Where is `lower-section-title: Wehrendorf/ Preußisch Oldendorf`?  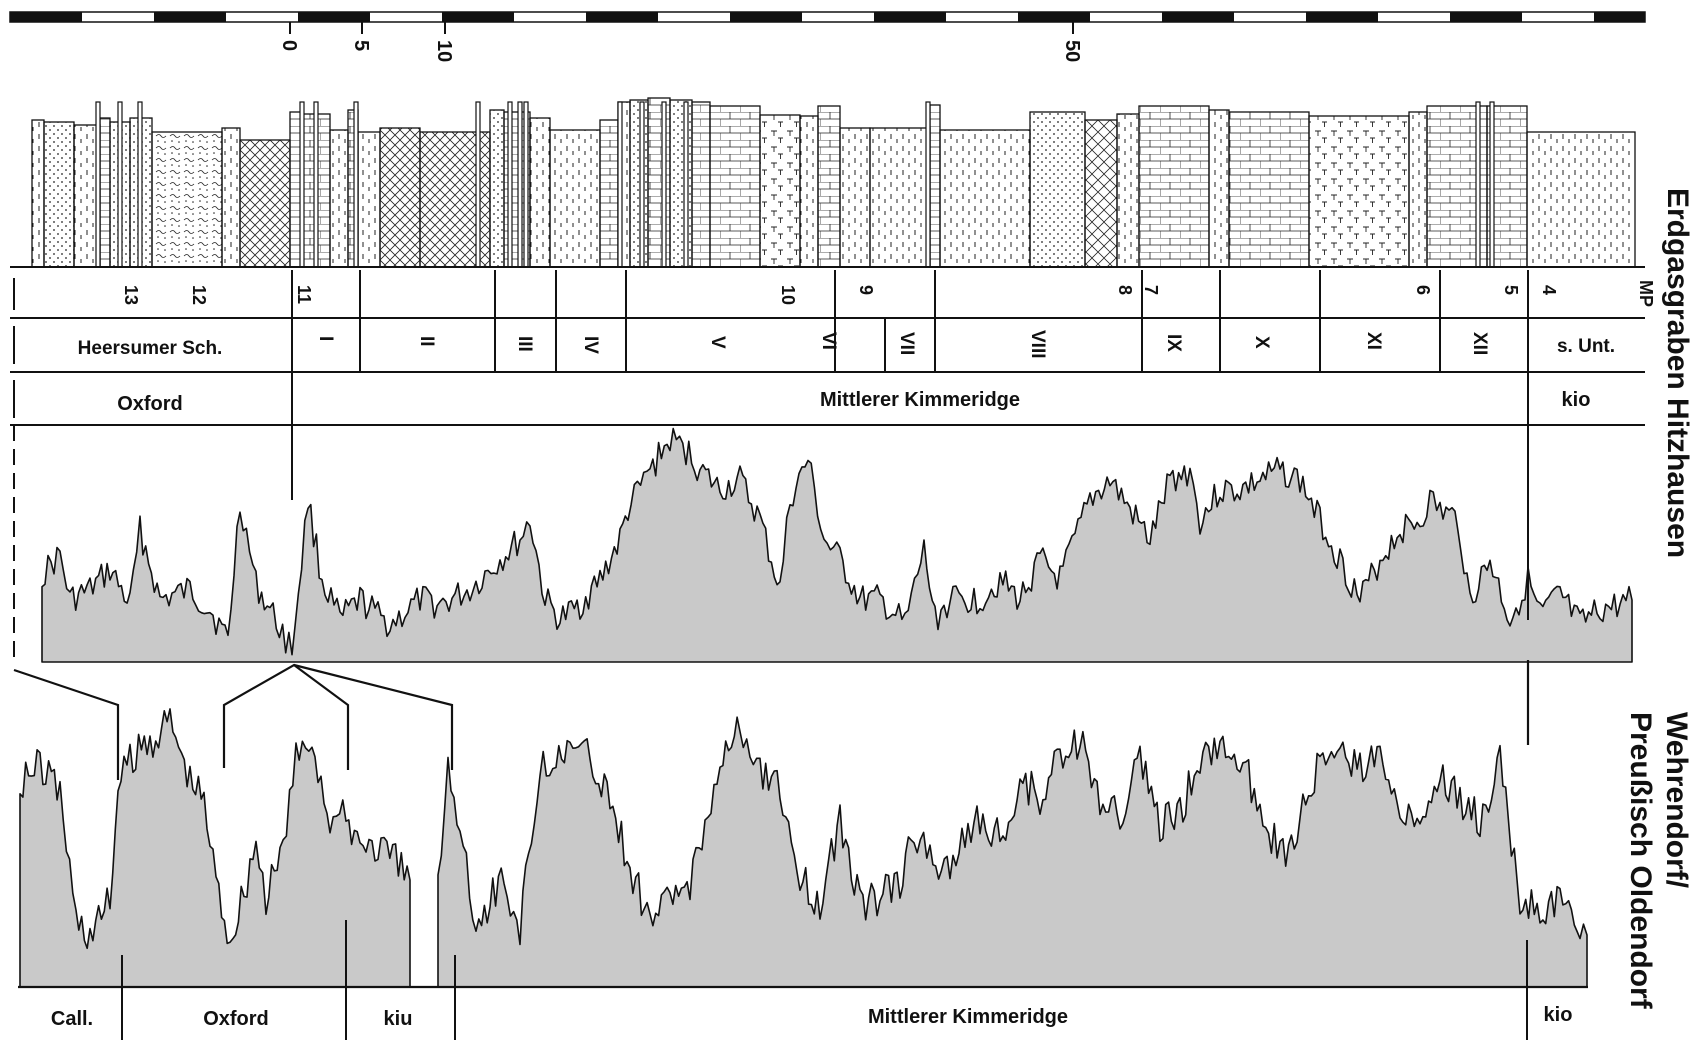 lower-section-title: Wehrendorf/ Preußisch Oldendorf is located at coordinates (1658, 860).